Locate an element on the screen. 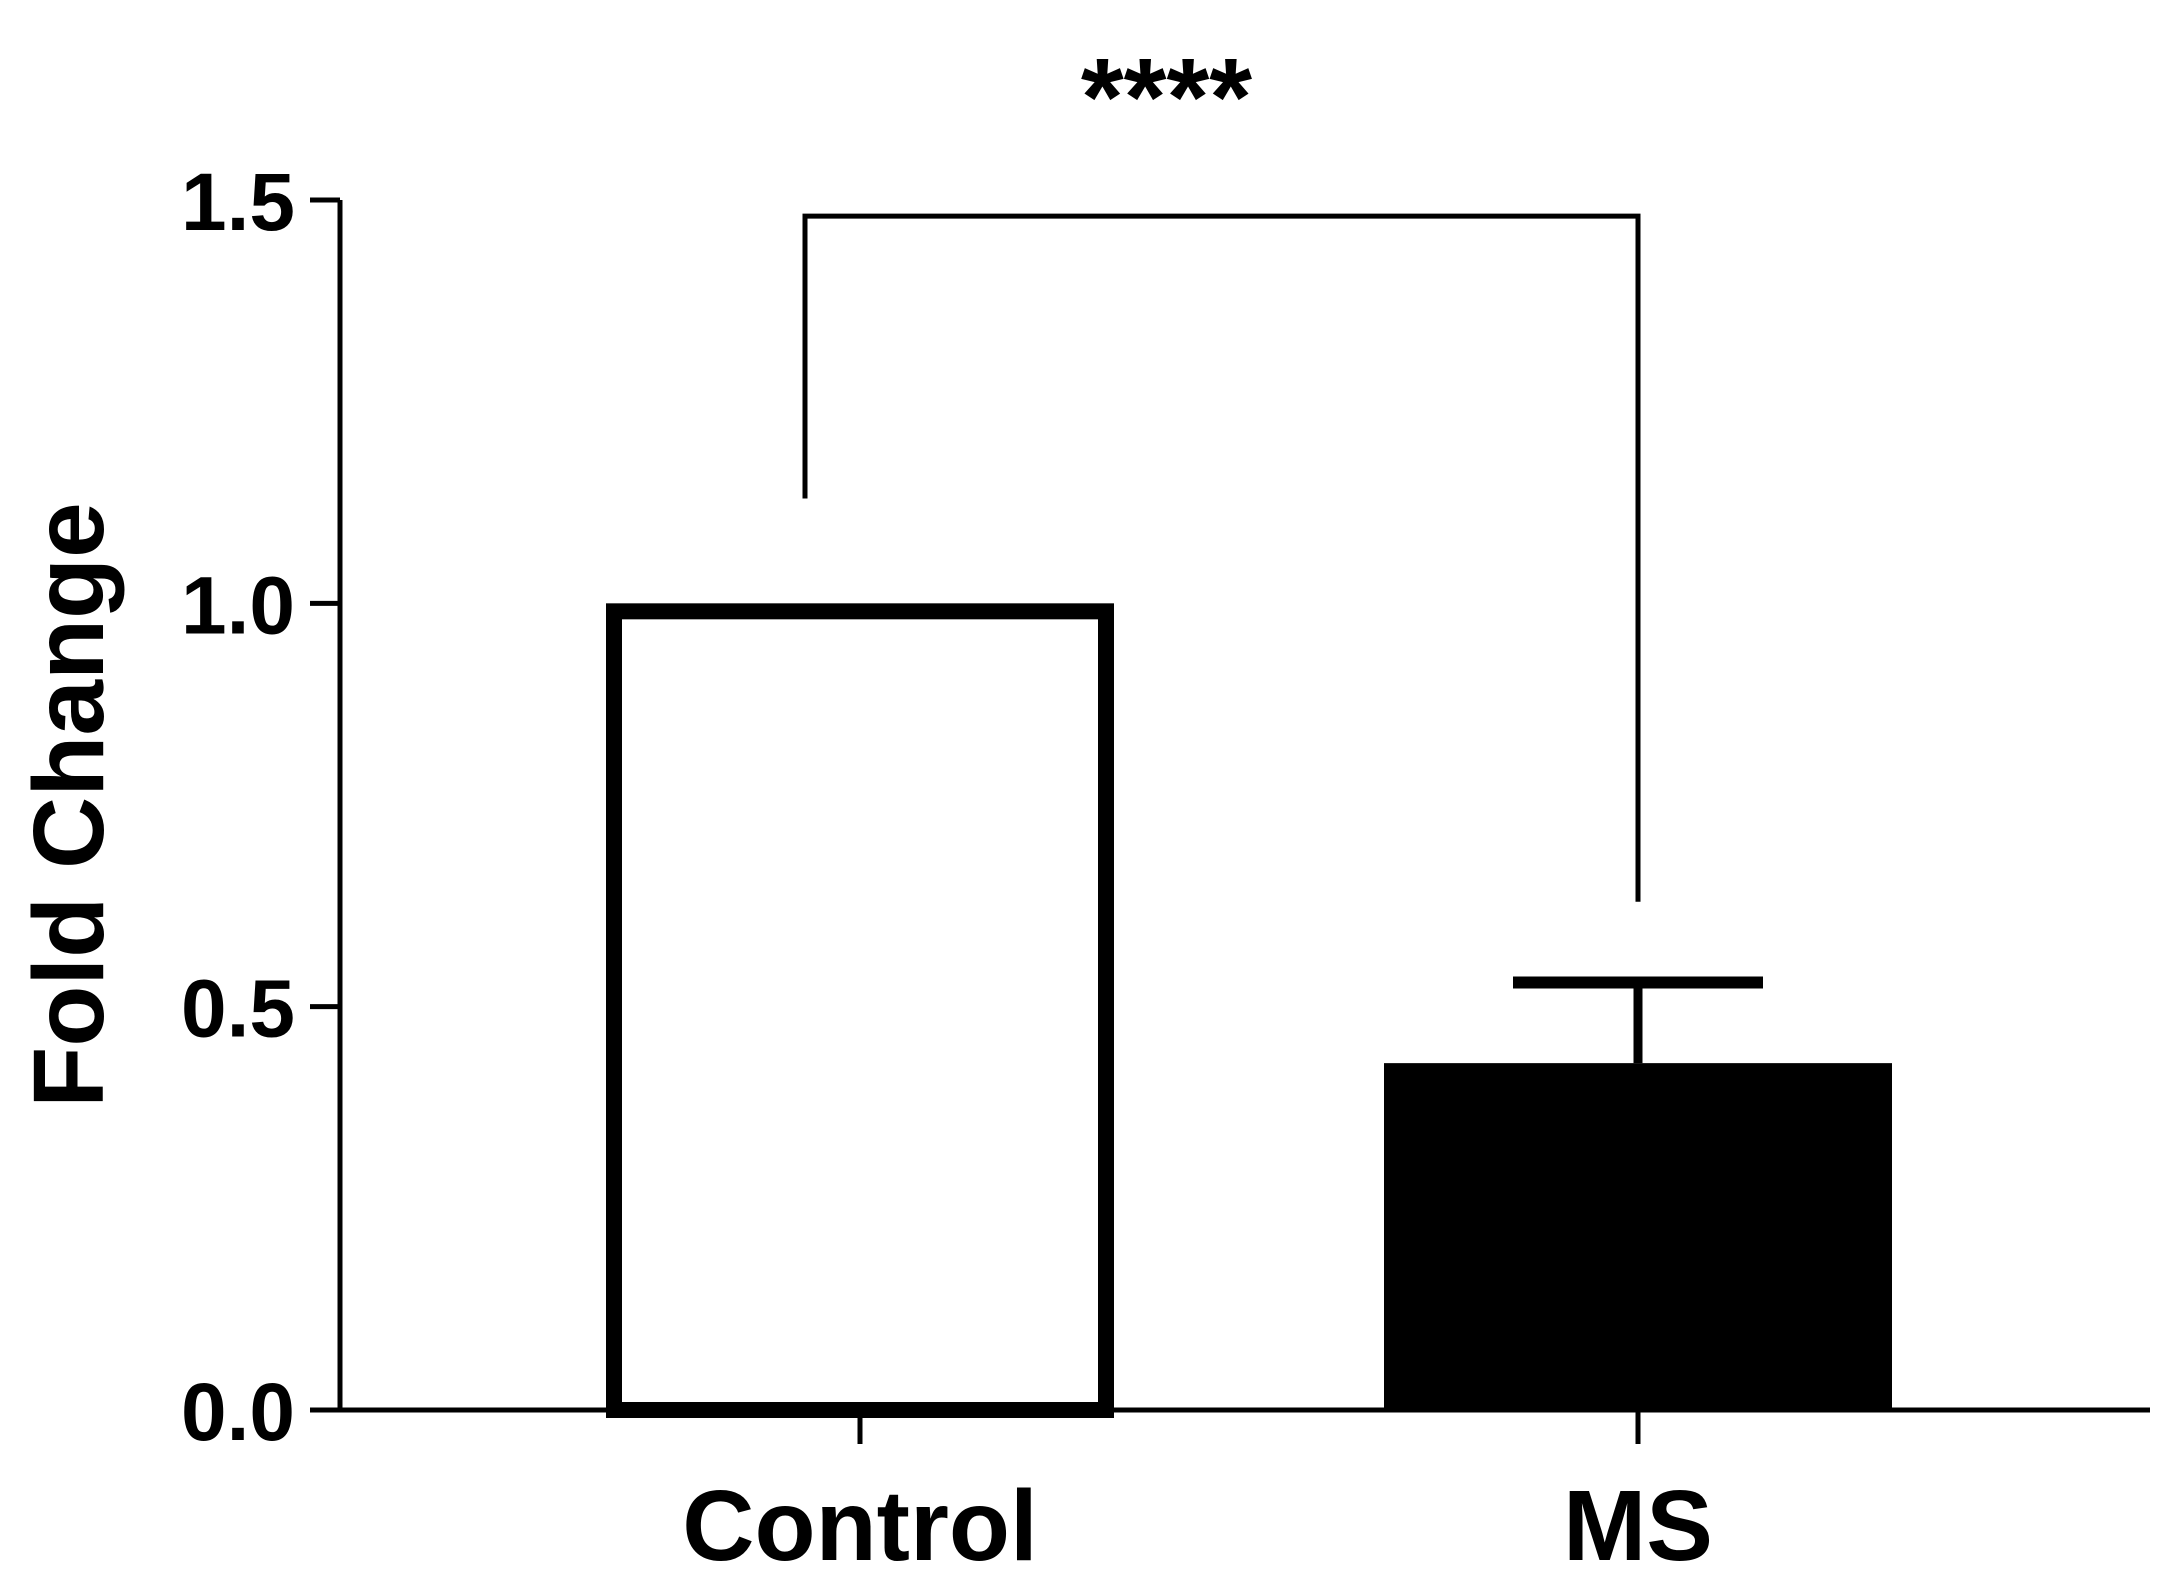  bar-ms is located at coordinates (1638, 1237).